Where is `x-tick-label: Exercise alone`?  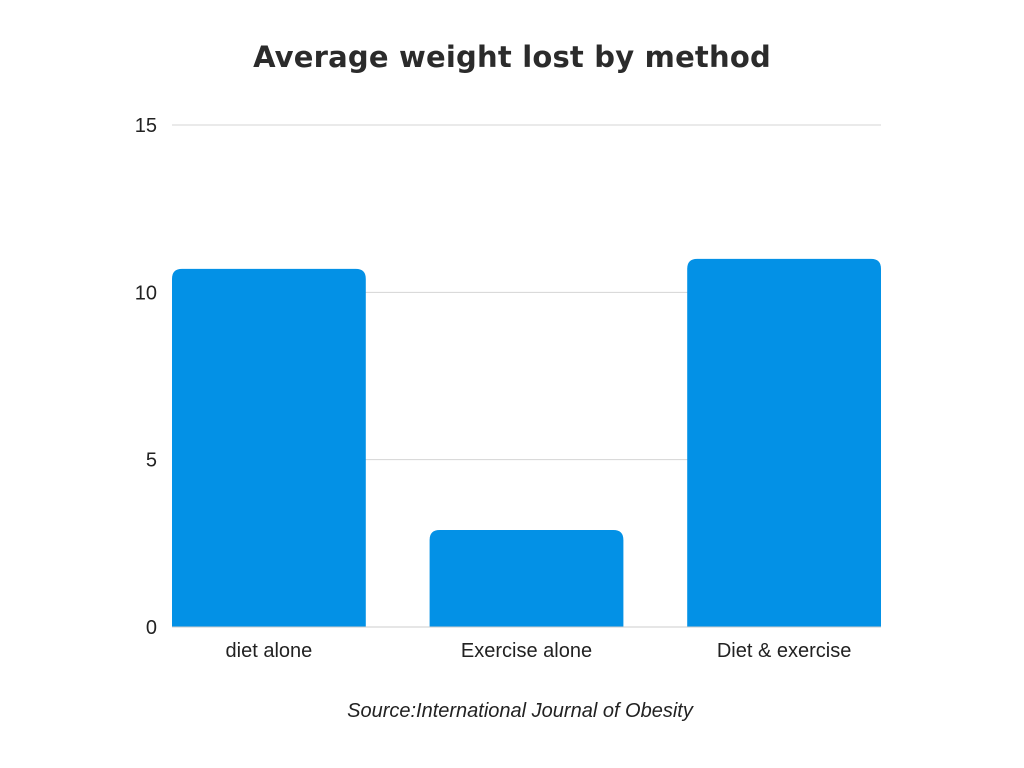
x-tick-label: Exercise alone is located at coordinates (526, 651).